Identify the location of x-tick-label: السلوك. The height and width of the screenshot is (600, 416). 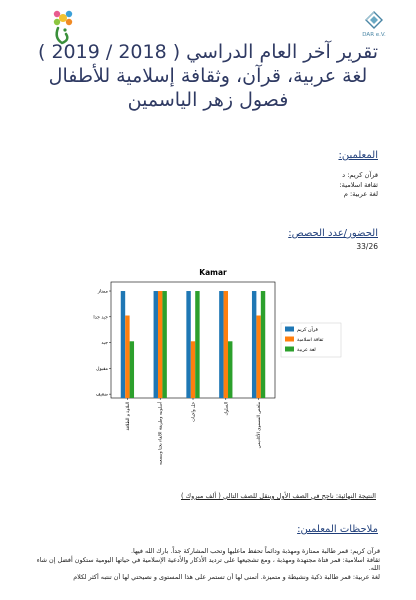
(226, 409).